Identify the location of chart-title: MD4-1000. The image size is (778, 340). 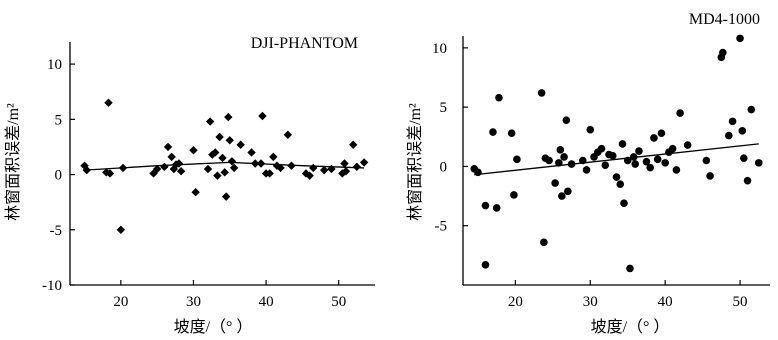
(724, 19).